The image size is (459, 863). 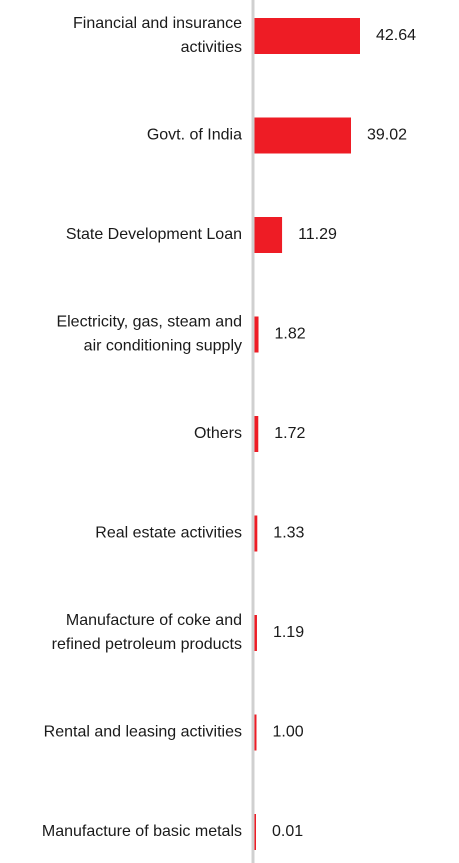 What do you see at coordinates (149, 322) in the screenshot?
I see `category-label-line: Electricity, gas, steam and` at bounding box center [149, 322].